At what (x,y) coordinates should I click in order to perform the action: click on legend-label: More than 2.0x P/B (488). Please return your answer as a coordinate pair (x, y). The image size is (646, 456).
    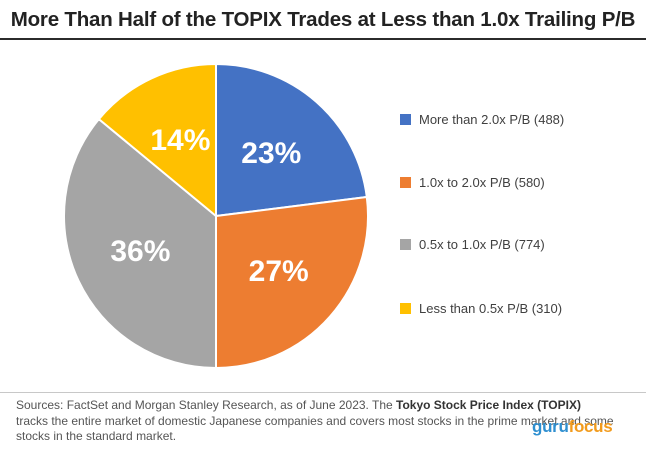
    Looking at the image, I should click on (492, 119).